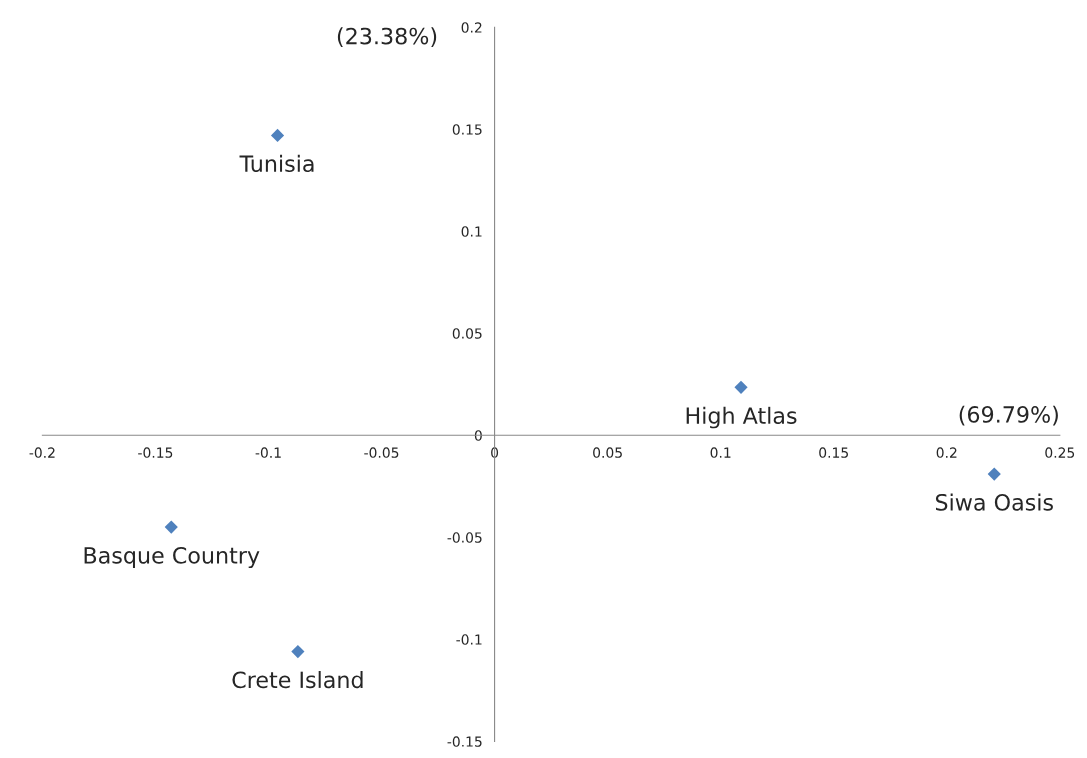 The image size is (1087, 758). What do you see at coordinates (297, 680) in the screenshot?
I see `annotation: Crete Island` at bounding box center [297, 680].